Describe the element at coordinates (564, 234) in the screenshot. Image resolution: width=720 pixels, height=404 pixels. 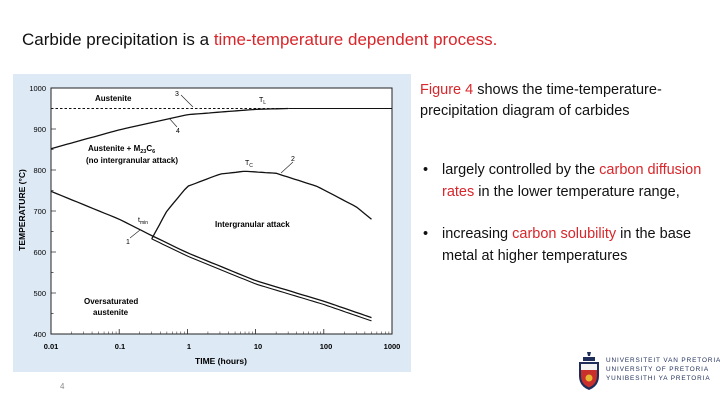
I see `bullet-highlight: carbon solubility` at that location.